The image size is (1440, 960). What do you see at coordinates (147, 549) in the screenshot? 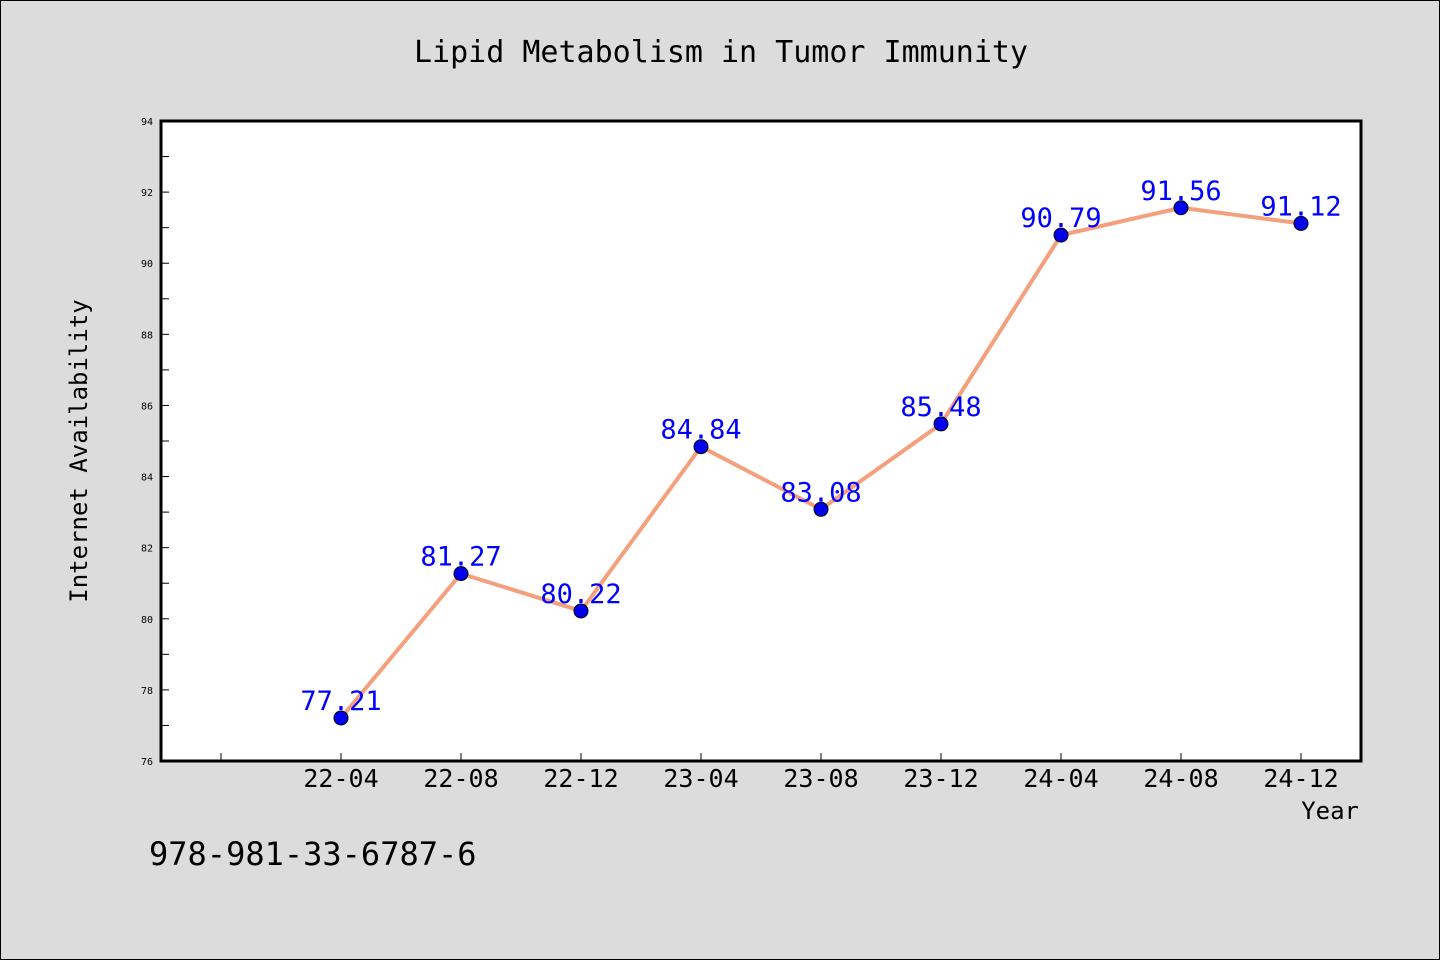
I see `y-tick-label: 82` at bounding box center [147, 549].